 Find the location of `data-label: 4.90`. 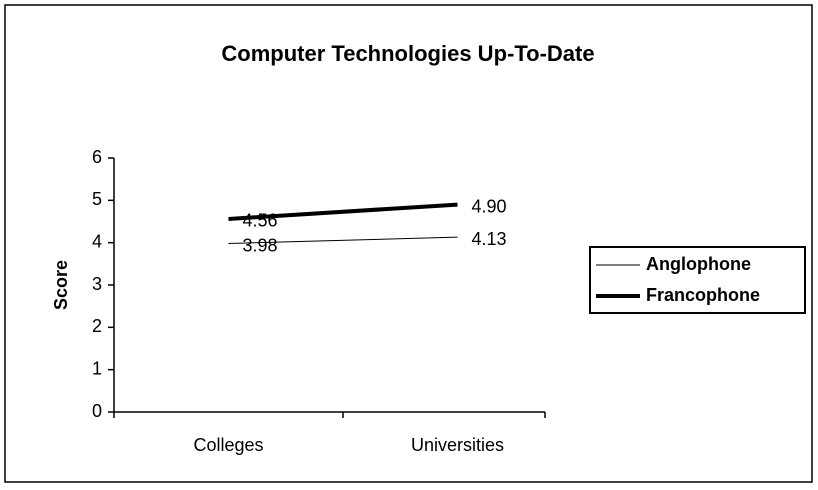

data-label: 4.90 is located at coordinates (489, 206).